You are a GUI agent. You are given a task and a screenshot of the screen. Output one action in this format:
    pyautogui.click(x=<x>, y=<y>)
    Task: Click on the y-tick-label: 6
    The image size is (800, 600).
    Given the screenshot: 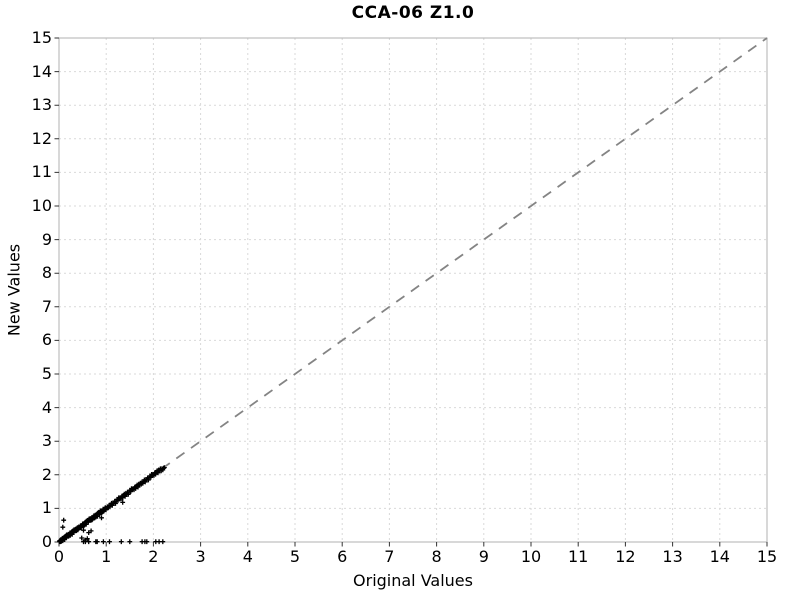 What is the action you would take?
    pyautogui.click(x=46, y=340)
    